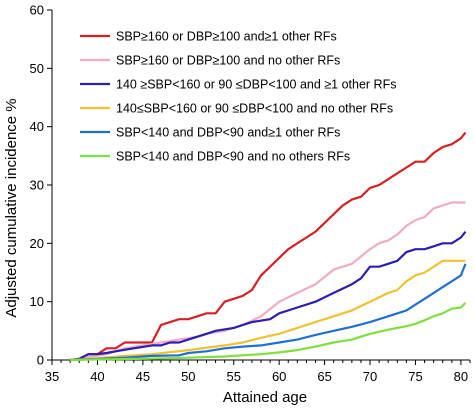 The image size is (474, 409). Describe the element at coordinates (370, 376) in the screenshot. I see `x-tick-label: 70` at that location.